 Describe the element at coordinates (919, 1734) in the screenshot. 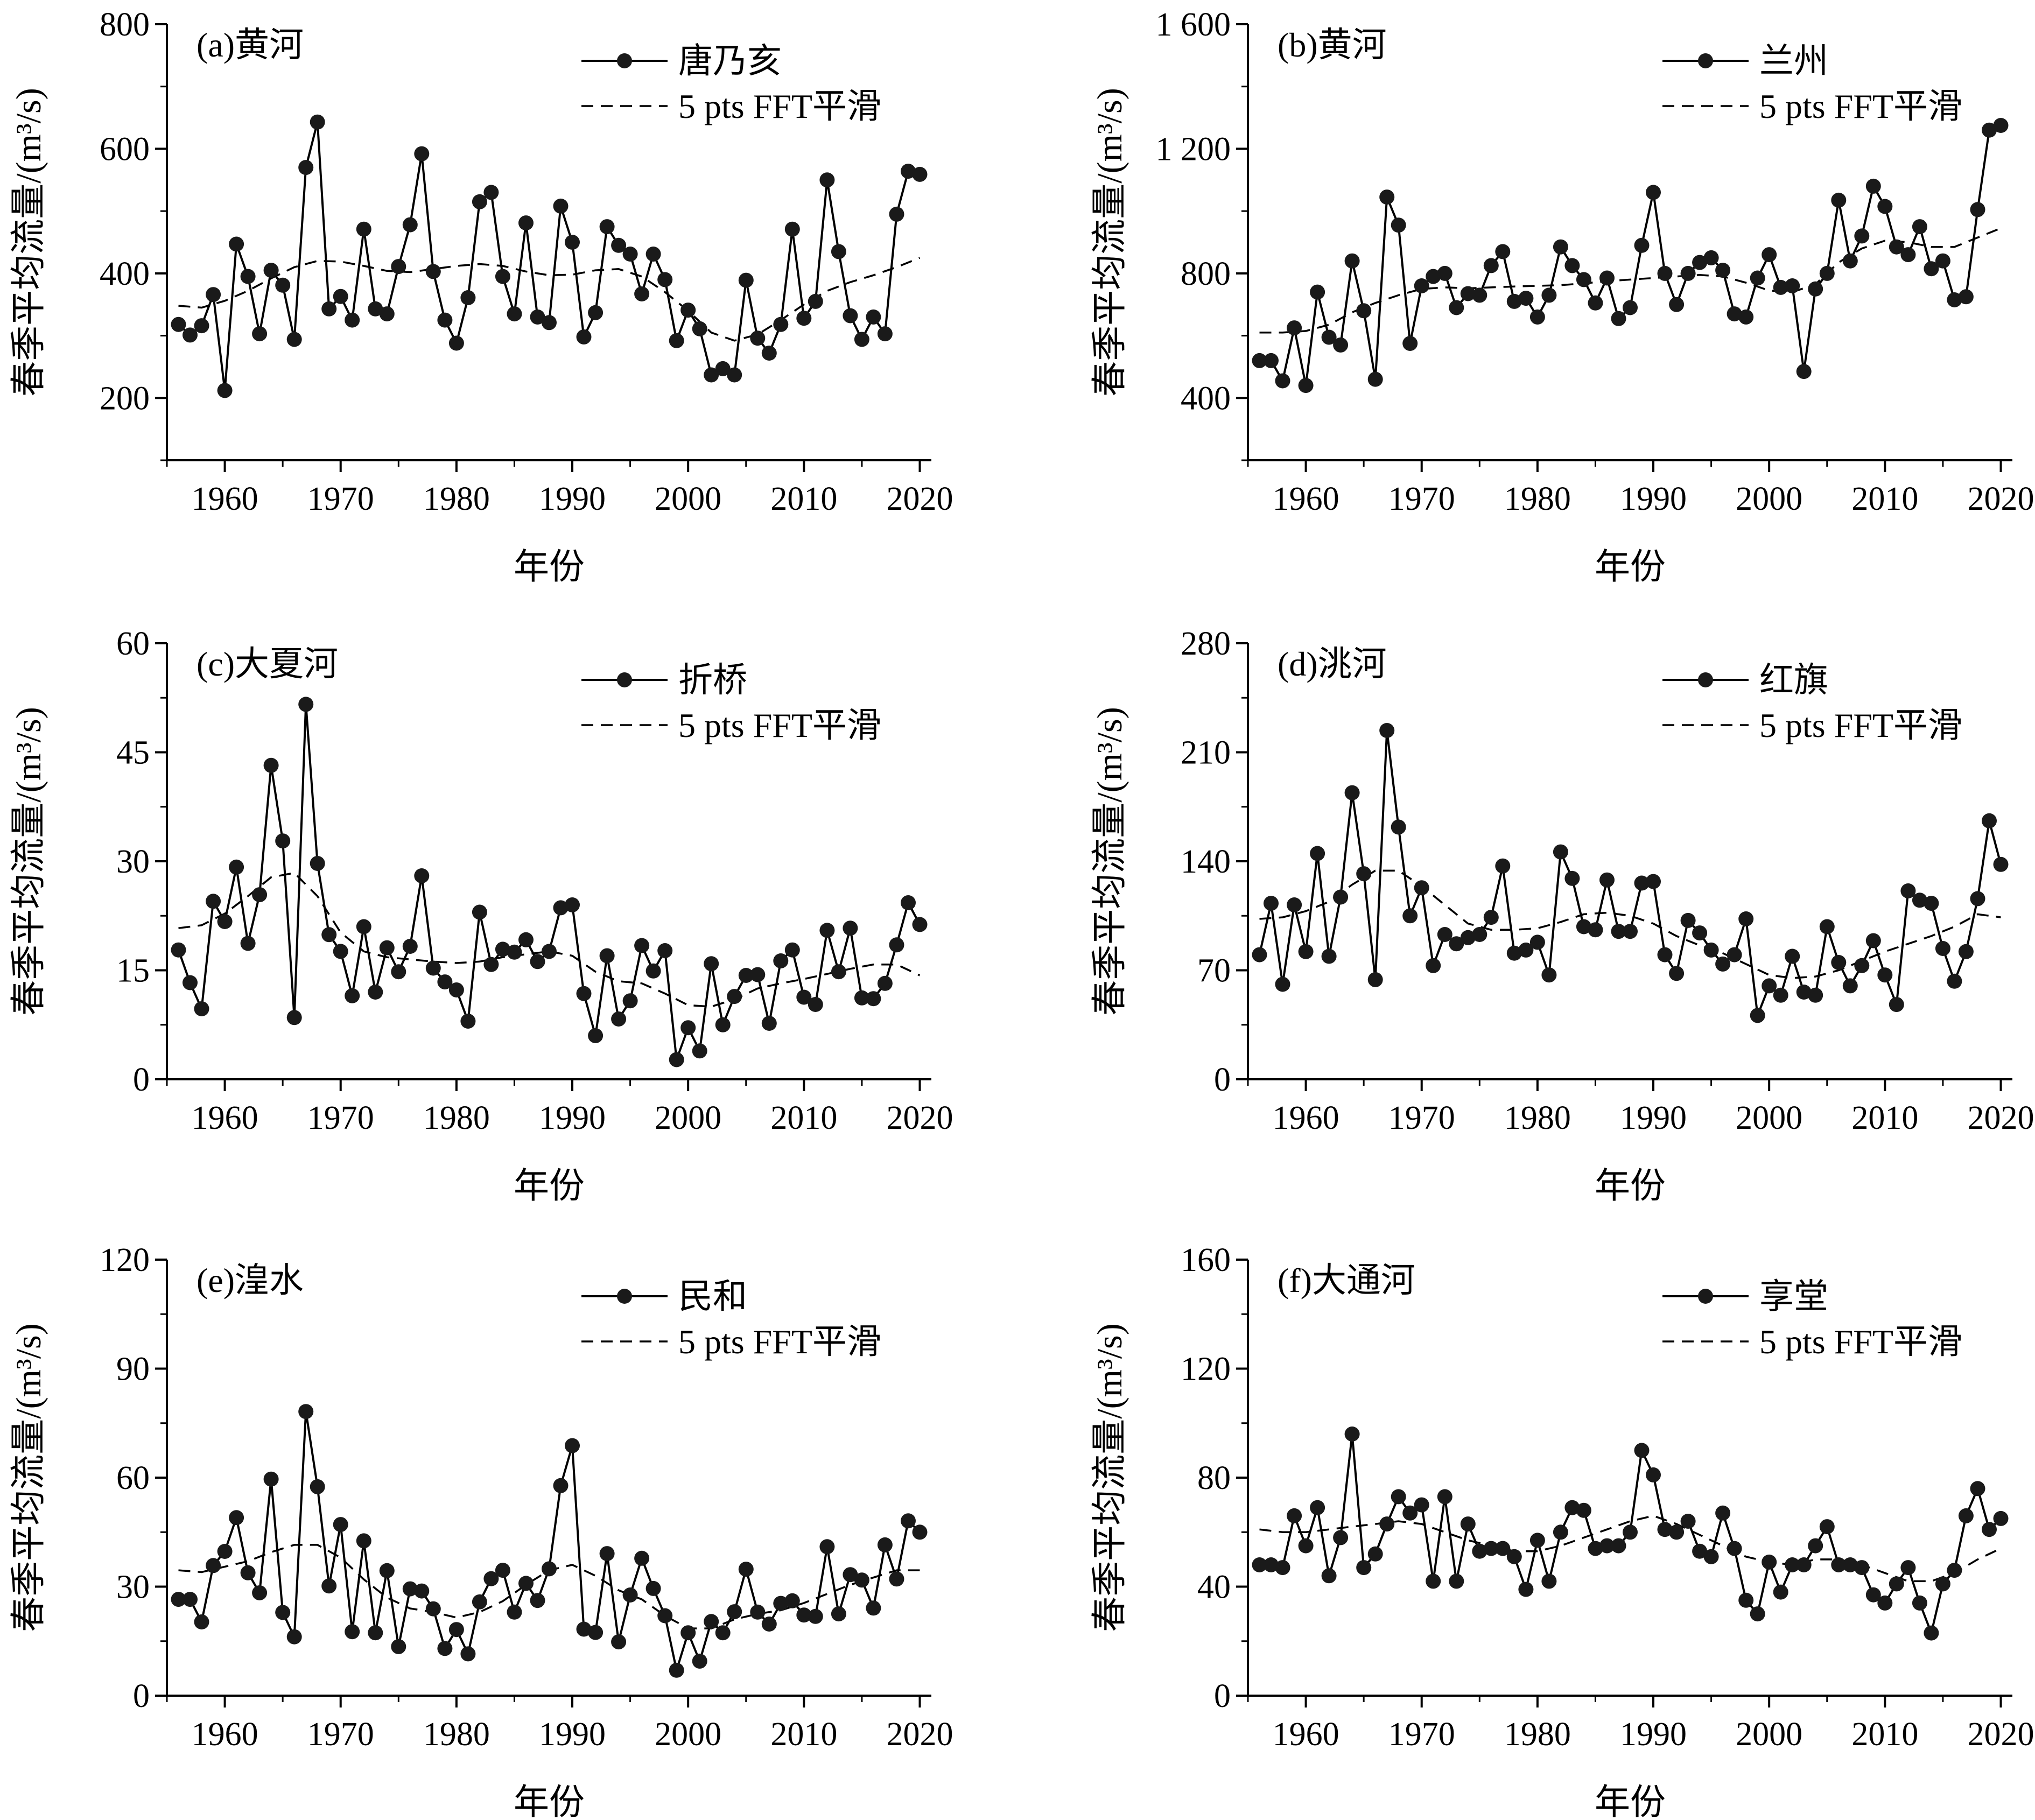

I see `x-tick-label: 2020` at that location.